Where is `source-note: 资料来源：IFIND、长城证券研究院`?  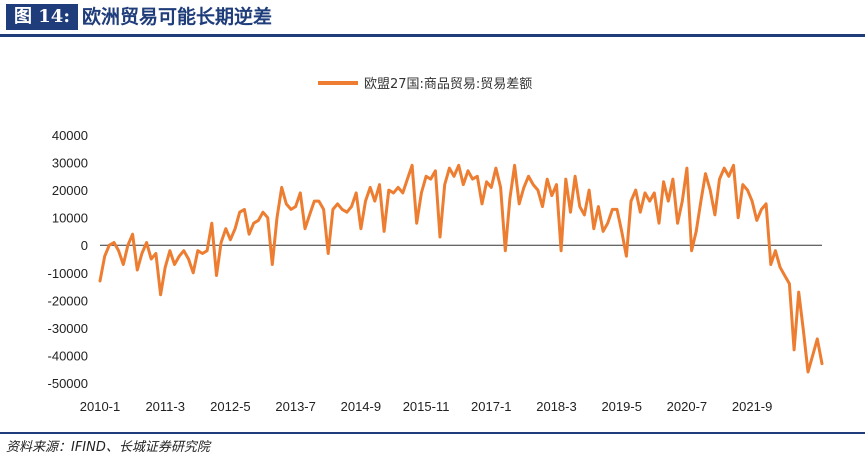 source-note: 资料来源：IFIND、长城证券研究院 is located at coordinates (108, 447).